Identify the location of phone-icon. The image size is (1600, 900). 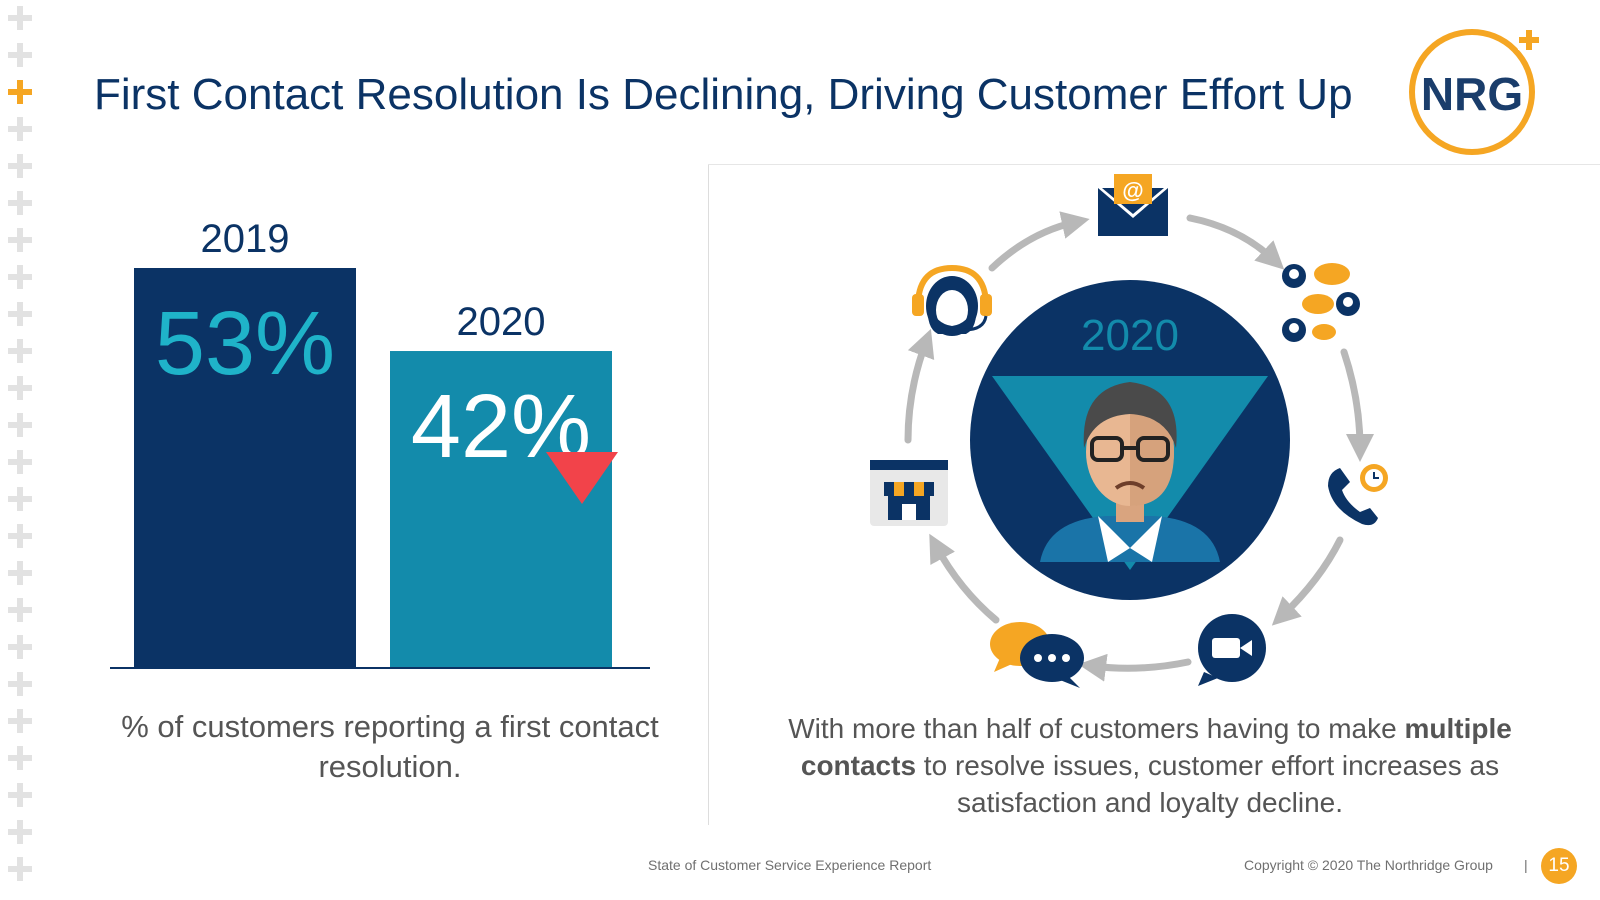
(1358, 495).